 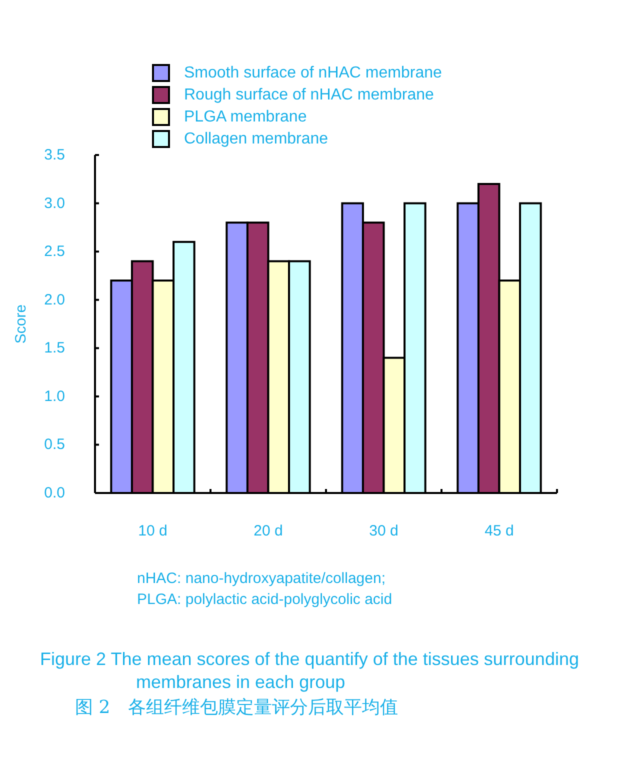 I want to click on x-tick-label: 30 d, so click(x=383, y=531).